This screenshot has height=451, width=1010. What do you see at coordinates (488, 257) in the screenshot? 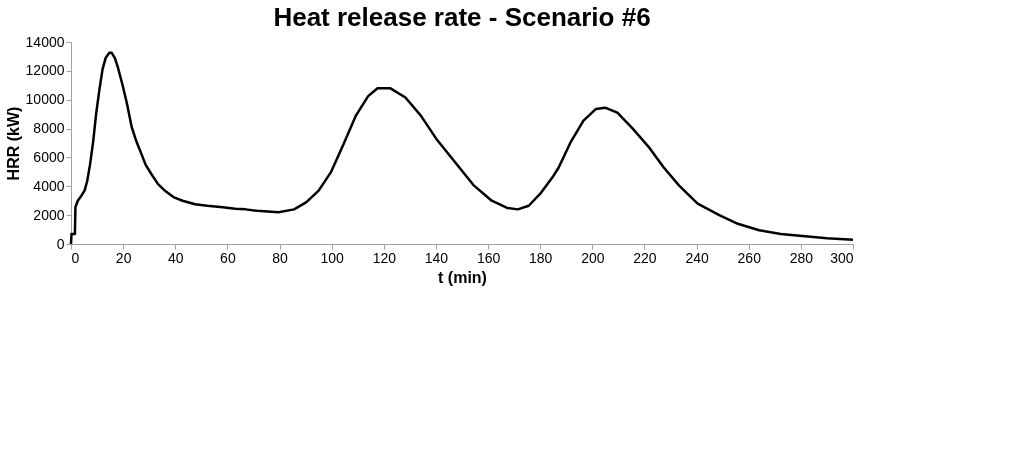
I see `x-tick-label: 160` at bounding box center [488, 257].